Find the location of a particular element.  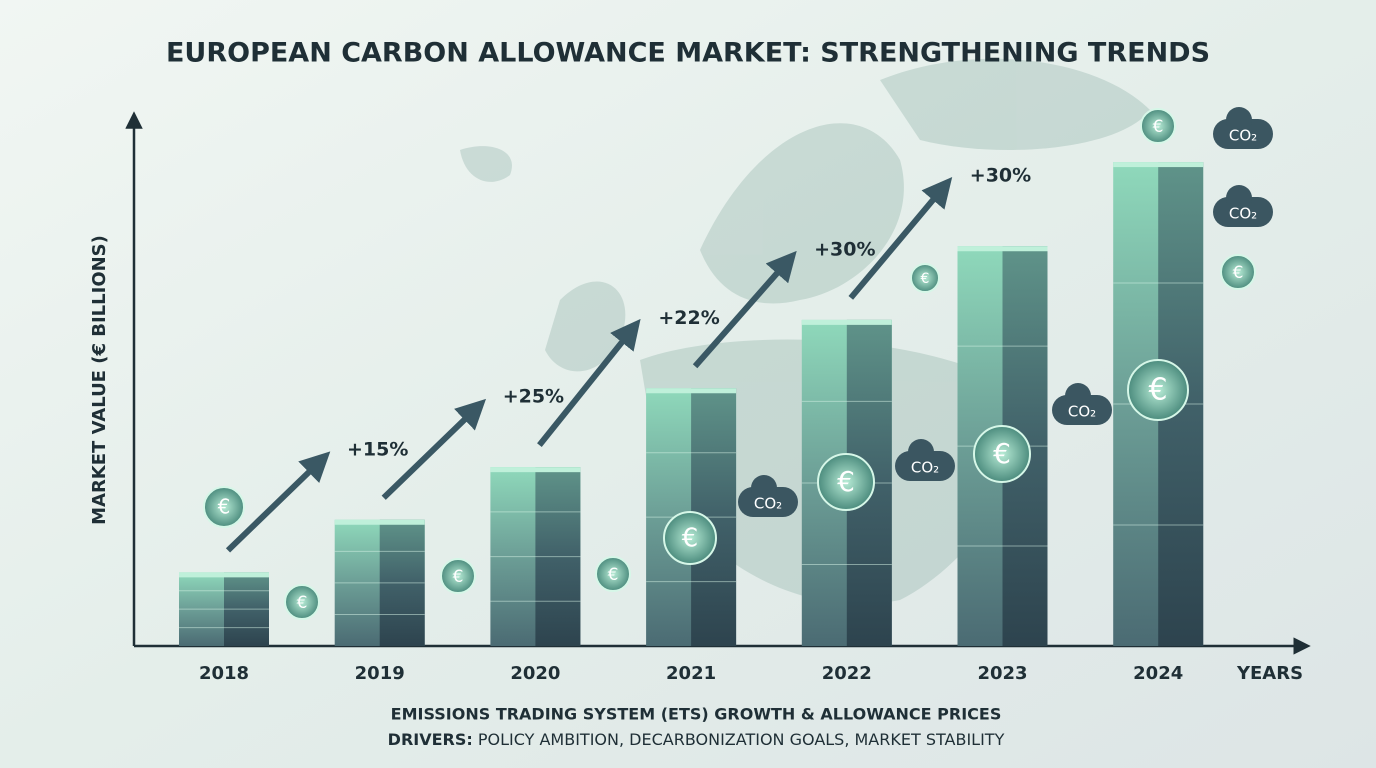

growth-label: +22% is located at coordinates (688, 318).